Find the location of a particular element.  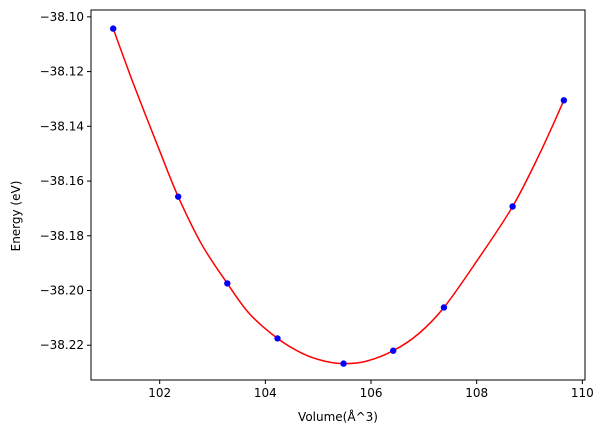

y-tick-label: −38.20 is located at coordinates (62, 291).